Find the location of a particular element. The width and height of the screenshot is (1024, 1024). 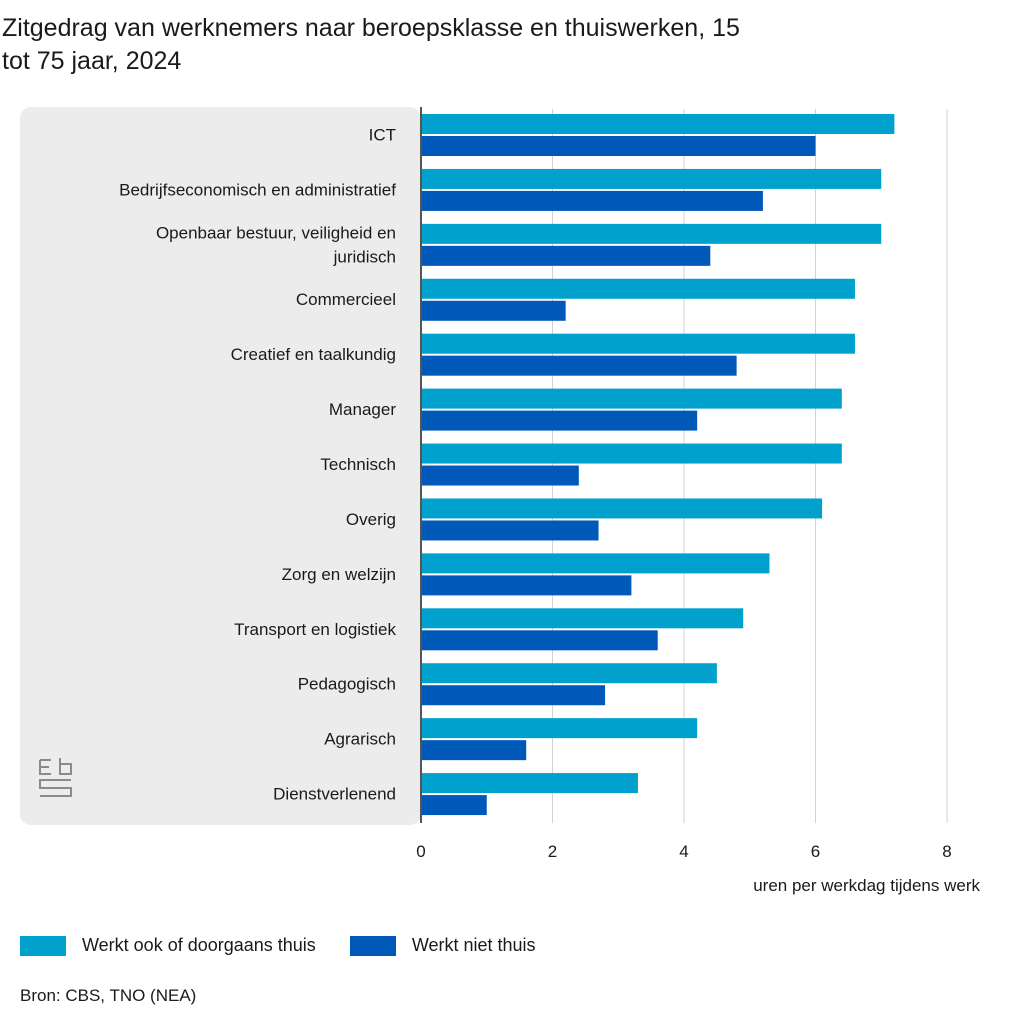

x-tick-label: 6 is located at coordinates (815, 851).